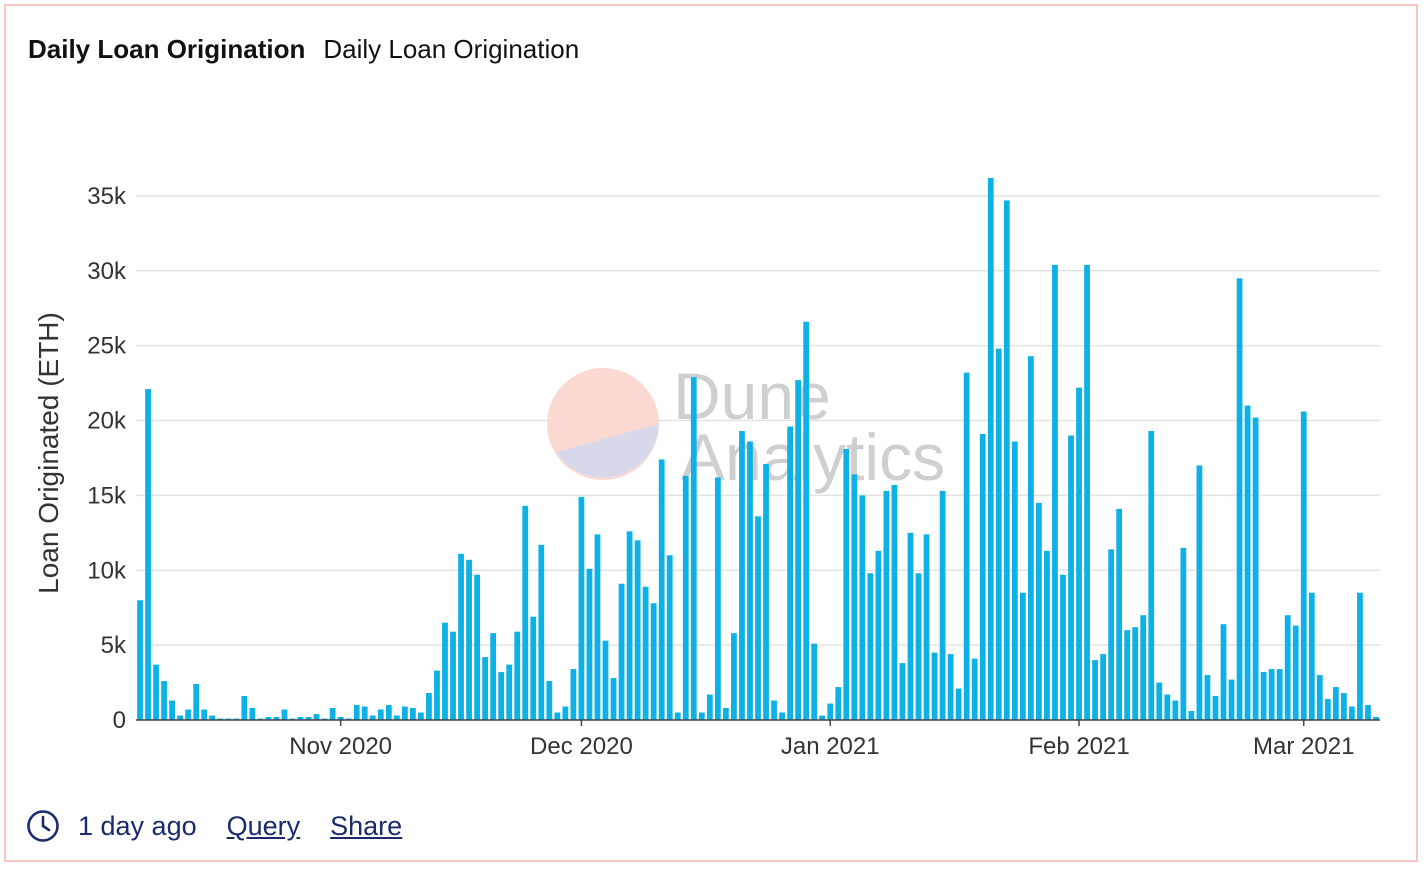  What do you see at coordinates (366, 825) in the screenshot?
I see `share-link: Share` at bounding box center [366, 825].